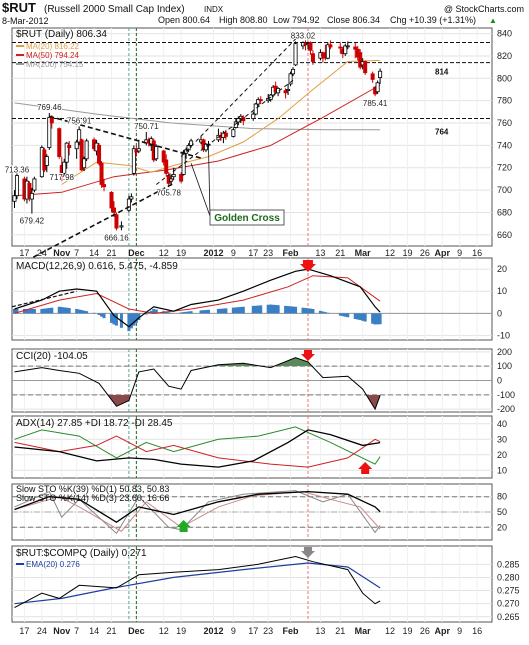  I want to click on price-label: 750.71, so click(146, 126).